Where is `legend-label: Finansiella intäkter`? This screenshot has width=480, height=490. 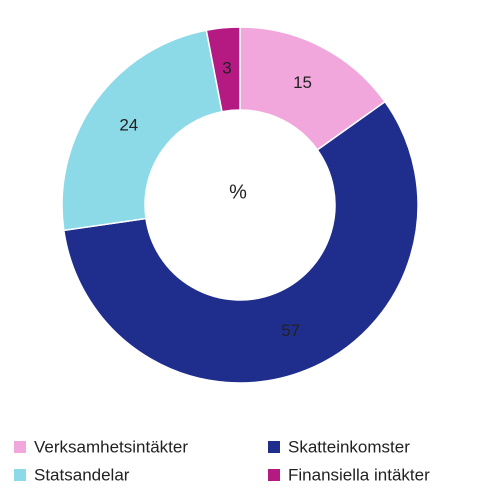 legend-label: Finansiella intäkter is located at coordinates (359, 474).